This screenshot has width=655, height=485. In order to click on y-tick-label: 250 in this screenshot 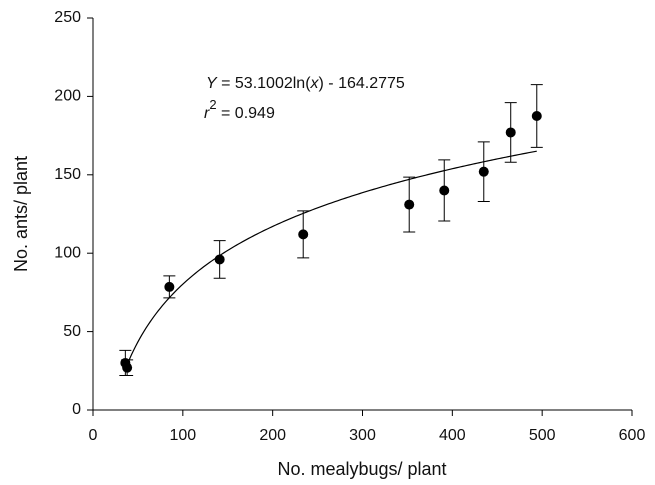, I will do `click(67, 17)`.